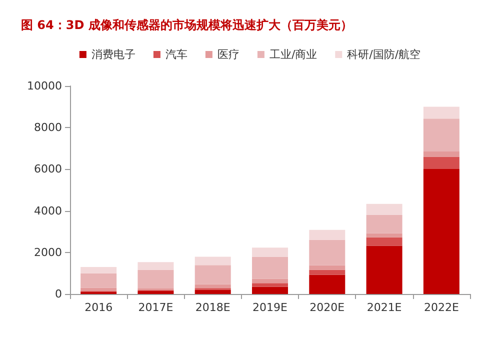 Image resolution: width=500 pixels, height=362 pixels. I want to click on x-tick-label: 2016, so click(98, 307).